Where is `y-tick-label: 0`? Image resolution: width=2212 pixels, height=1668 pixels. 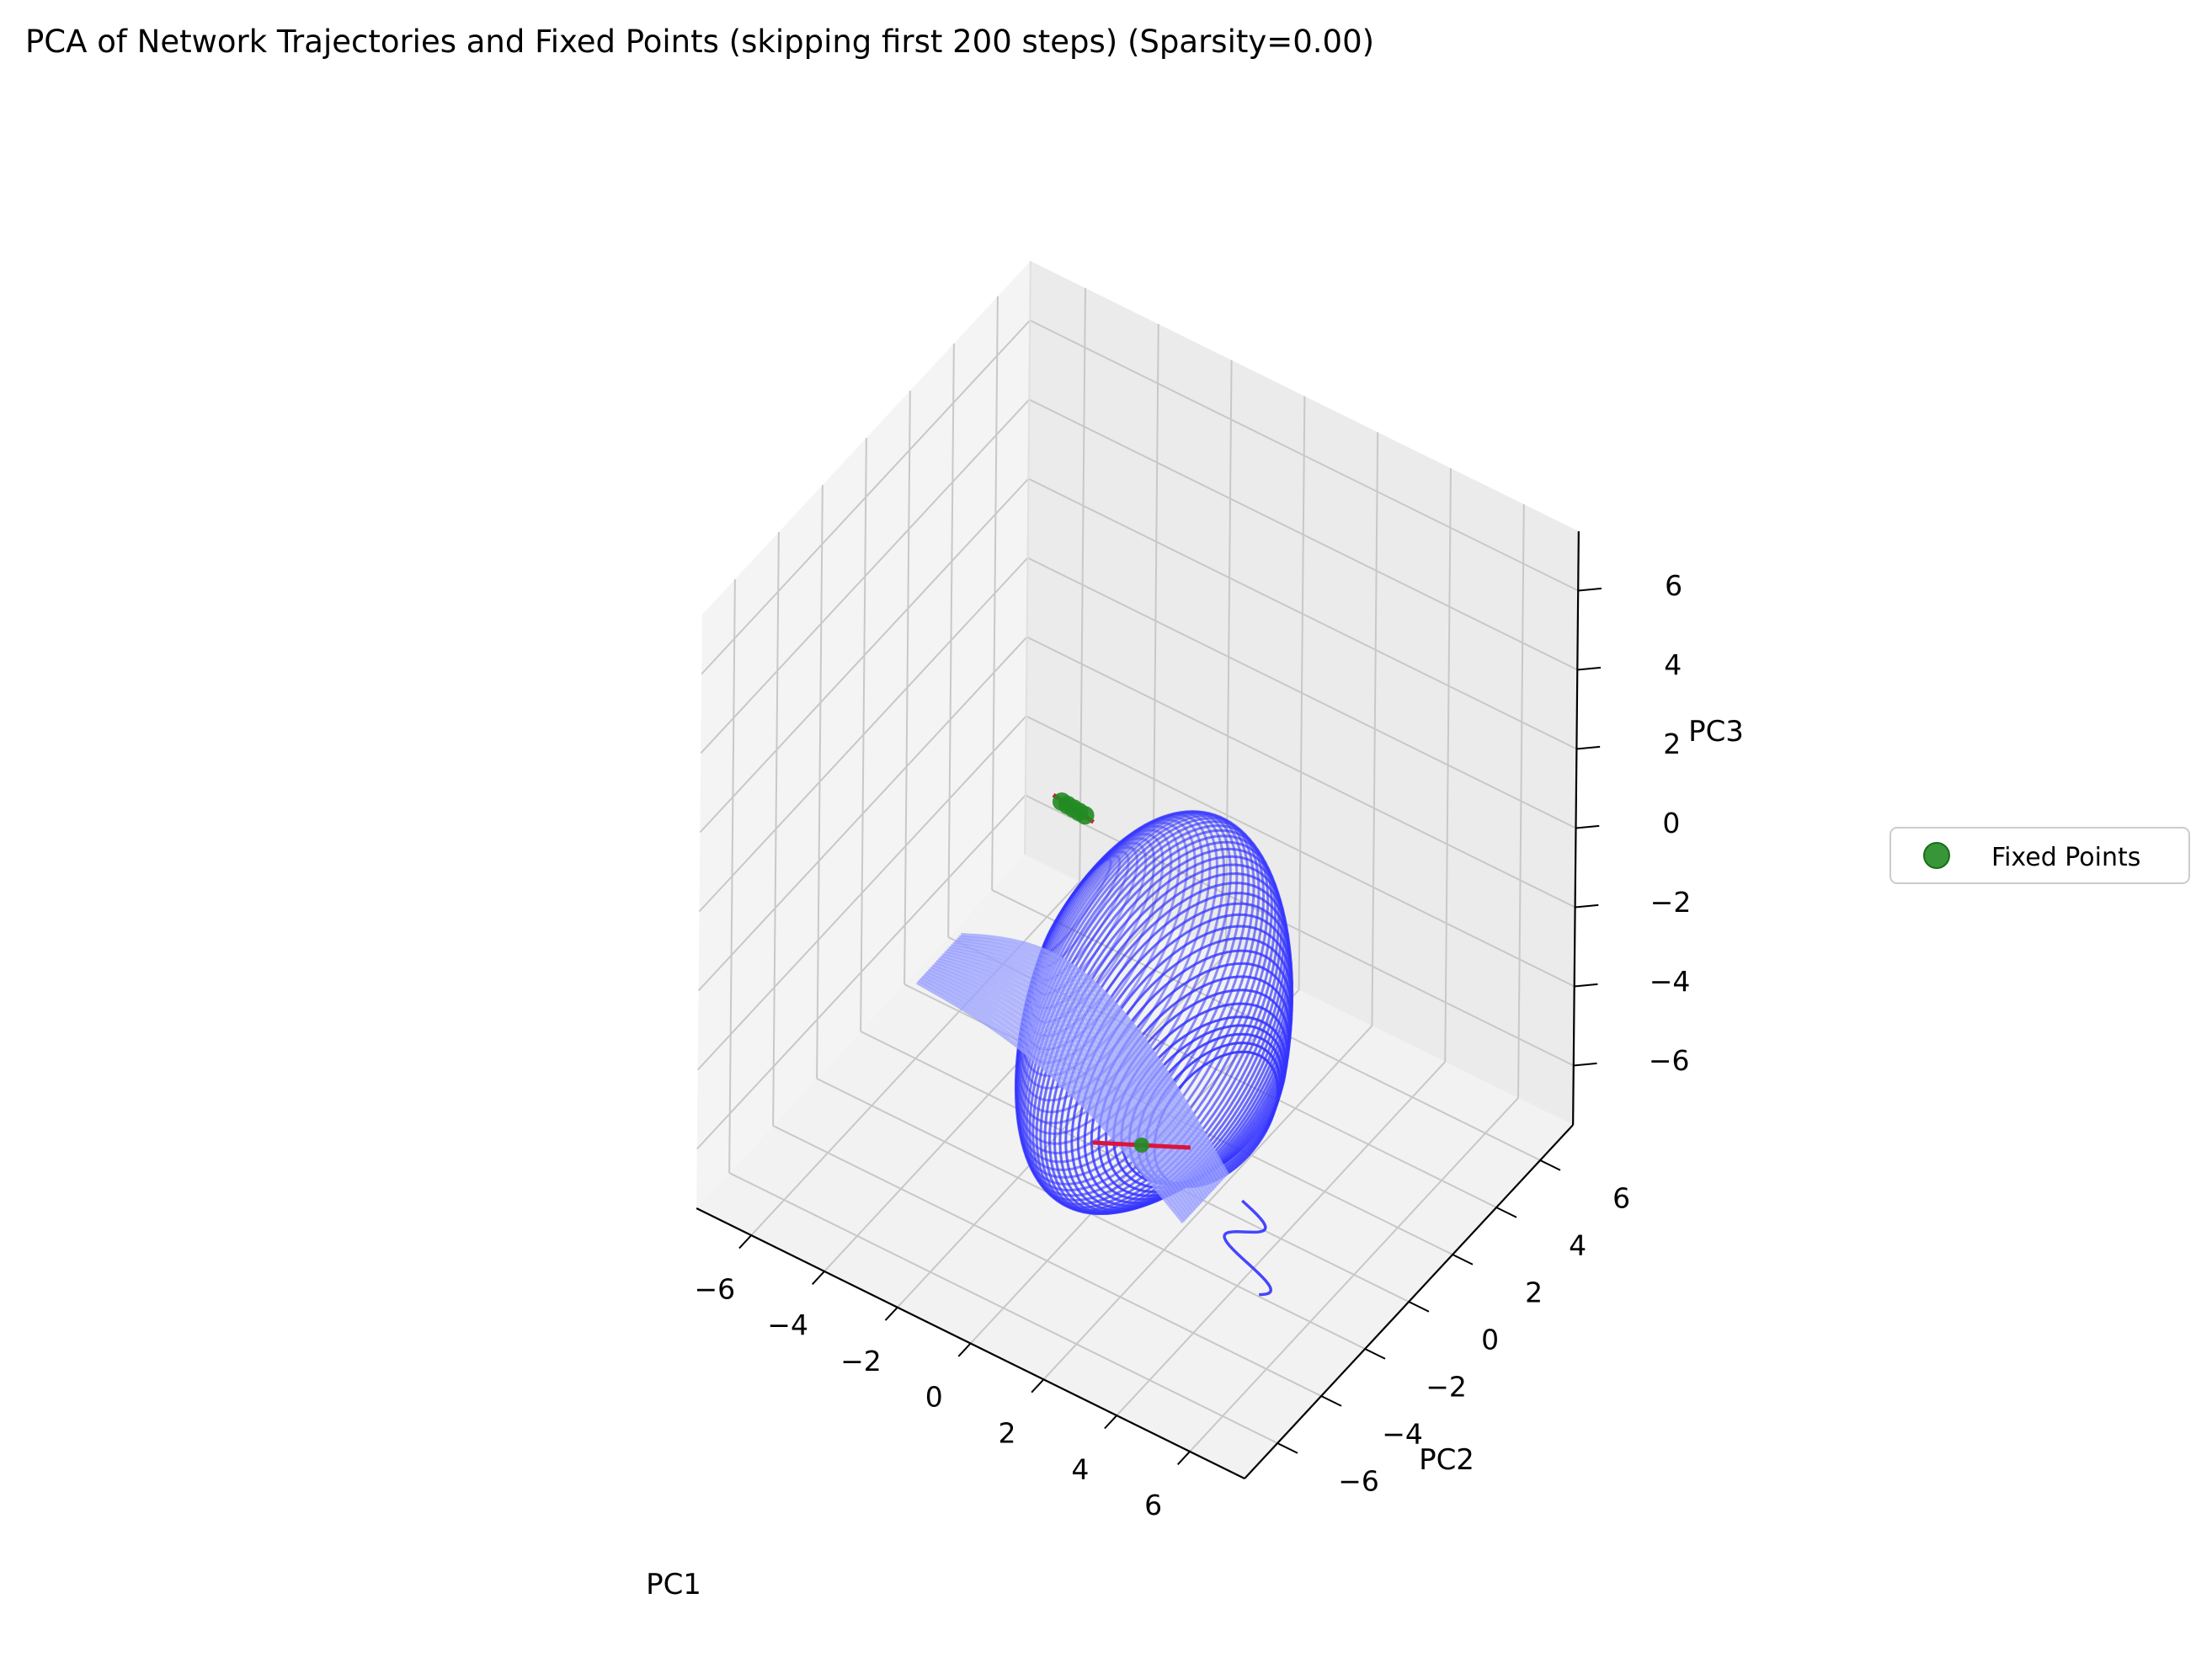 y-tick-label: 0 is located at coordinates (1490, 1340).